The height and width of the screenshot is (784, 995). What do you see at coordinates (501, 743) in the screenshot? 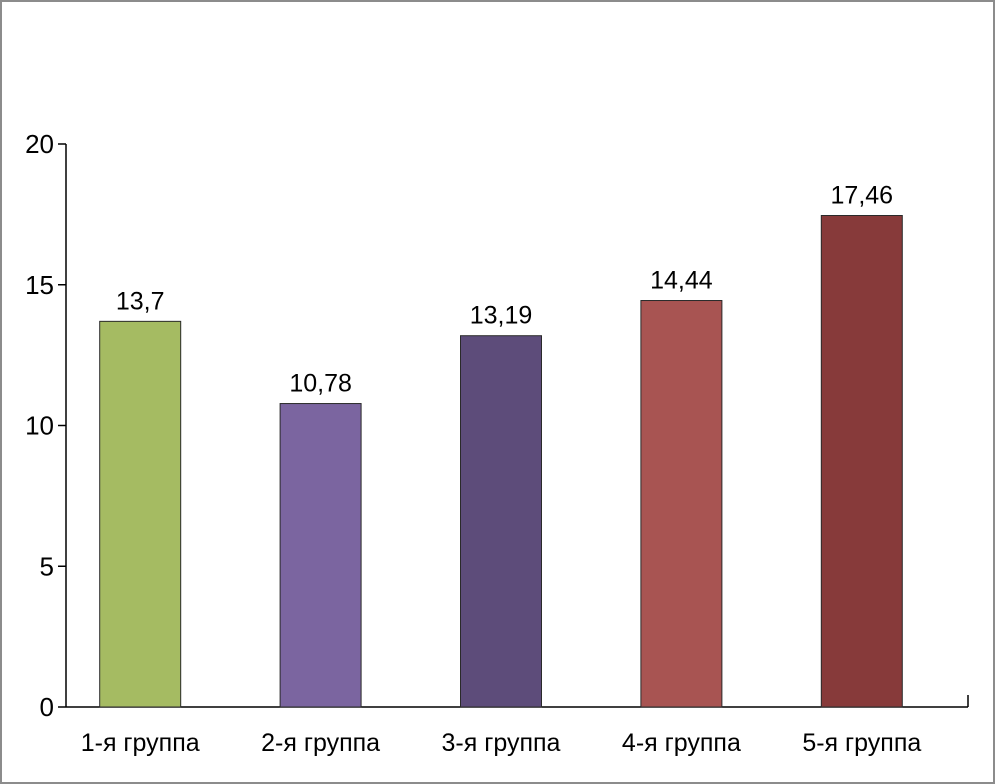
I see `x-tick-label: 3-я группа` at bounding box center [501, 743].